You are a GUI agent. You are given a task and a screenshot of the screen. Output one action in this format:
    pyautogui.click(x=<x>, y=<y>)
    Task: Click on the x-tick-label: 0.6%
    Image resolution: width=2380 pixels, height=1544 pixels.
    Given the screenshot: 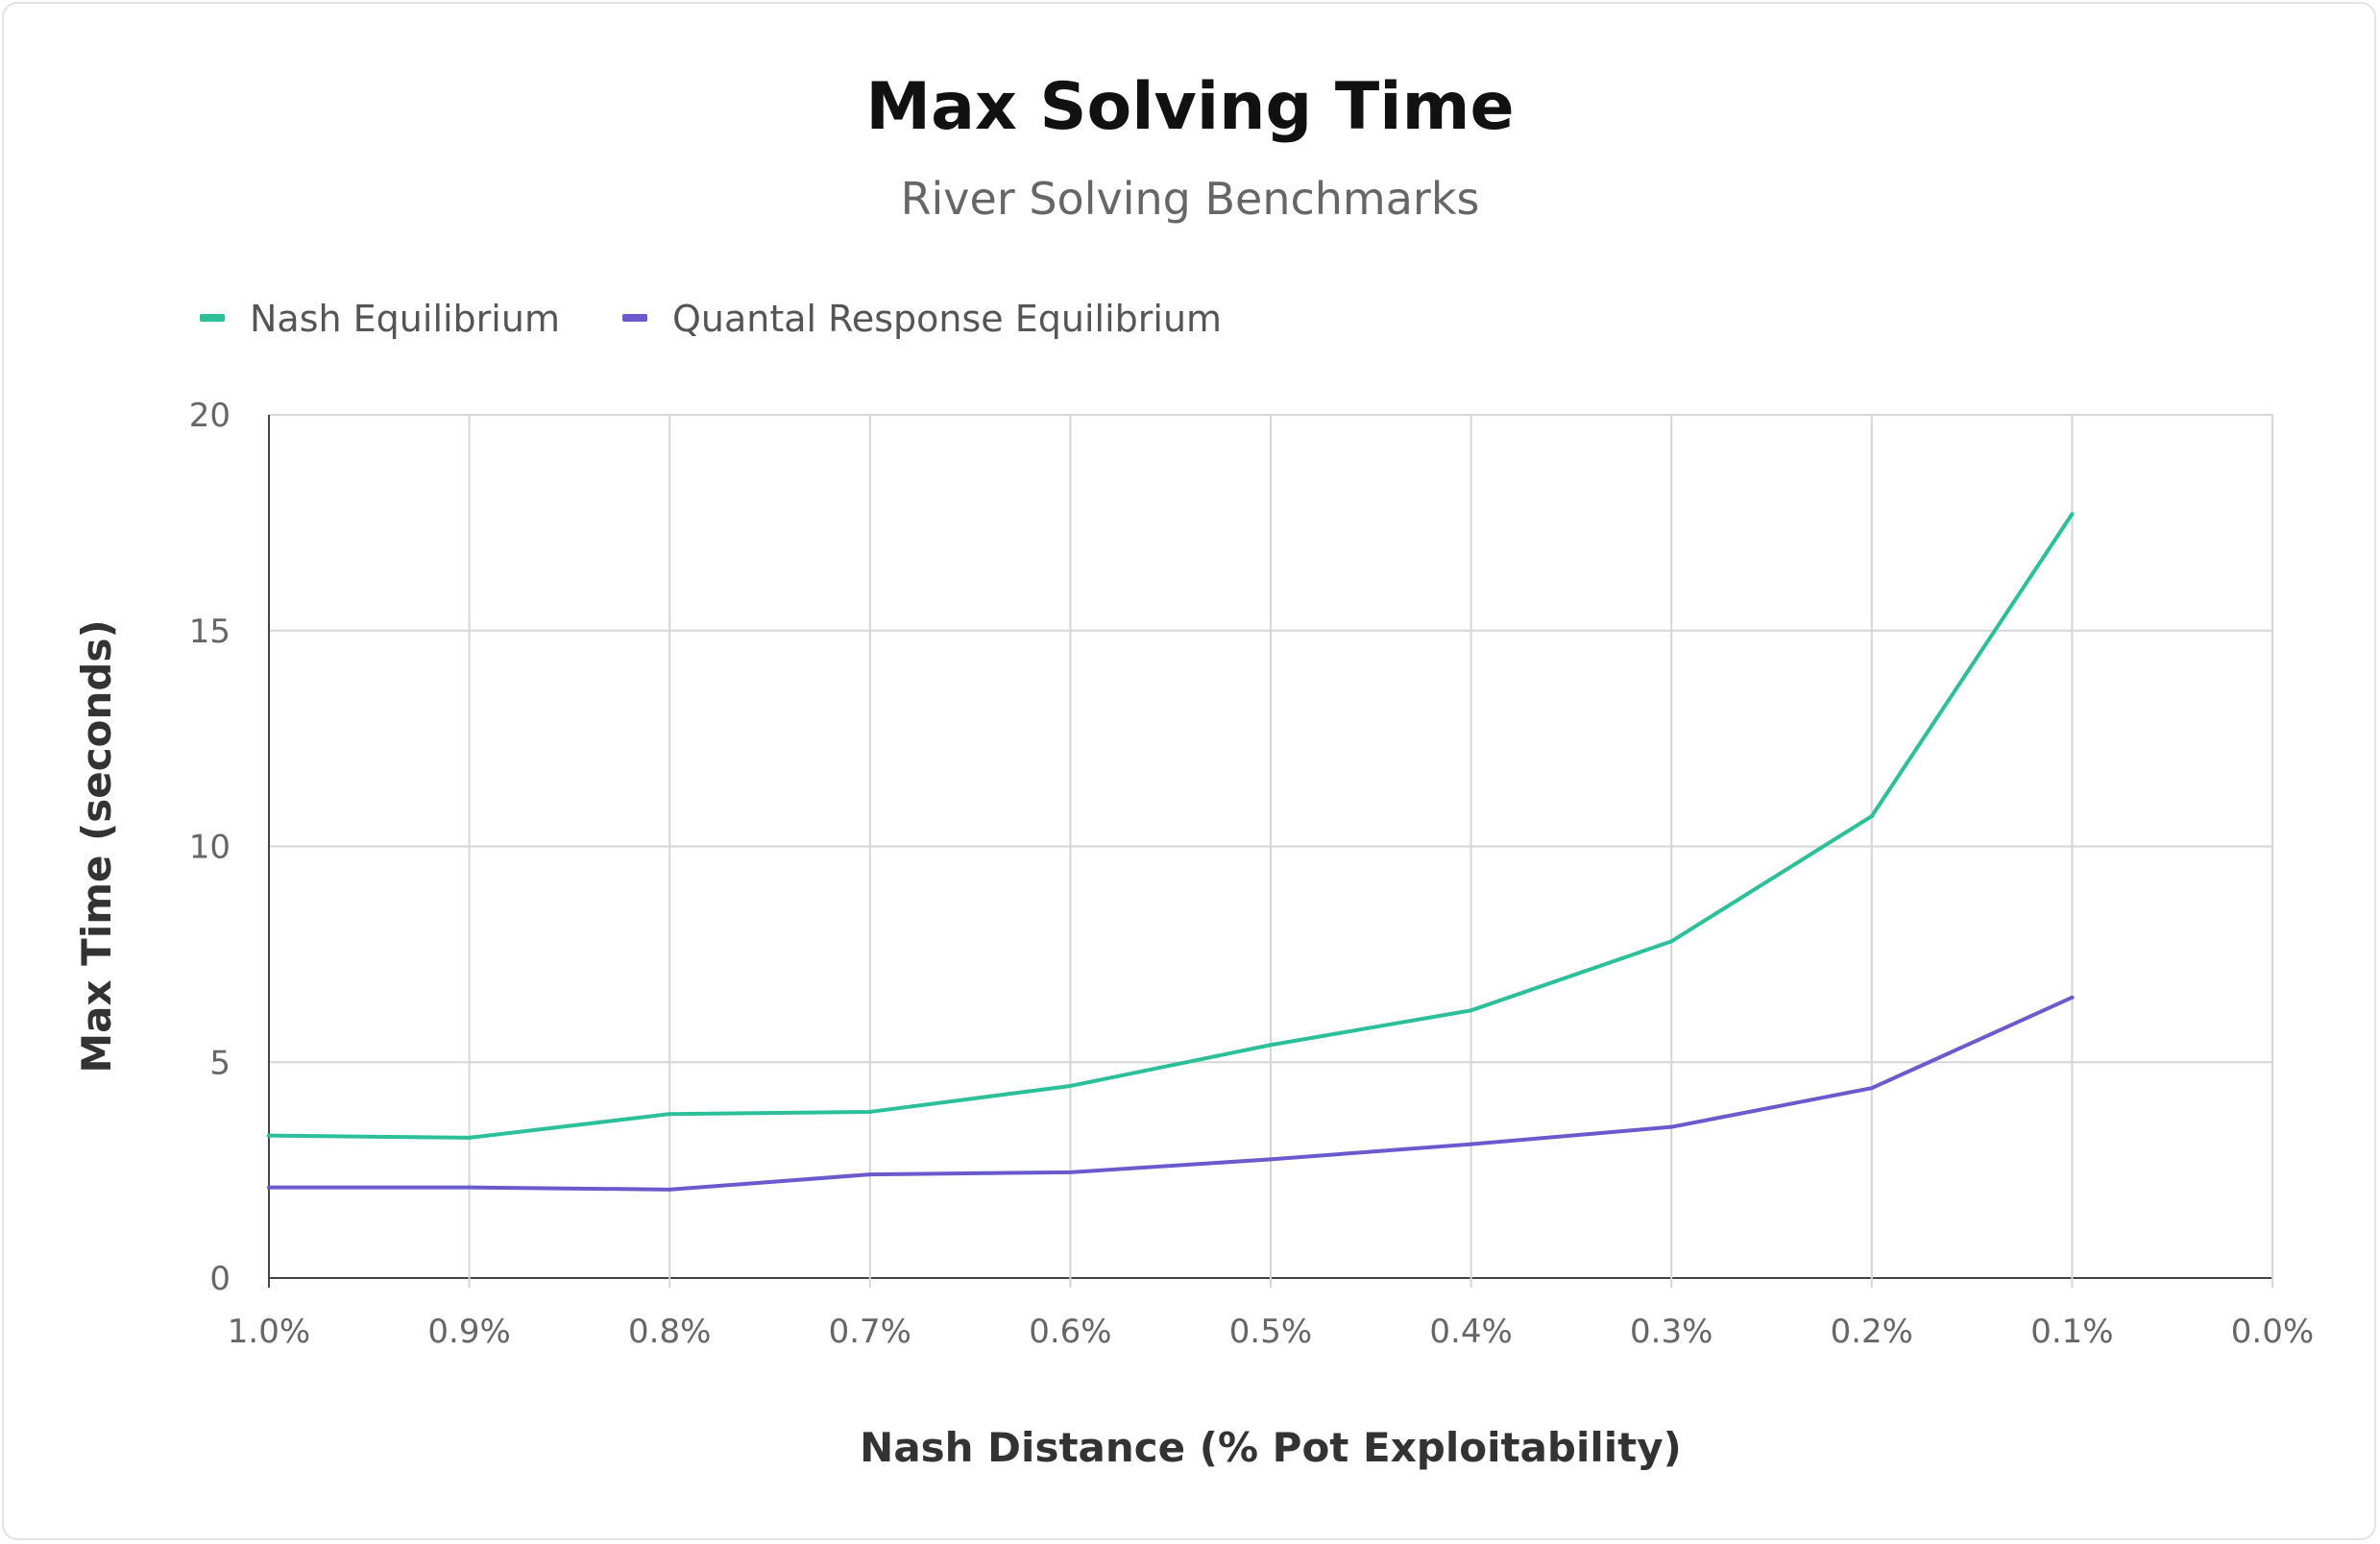 What is the action you would take?
    pyautogui.click(x=1070, y=1332)
    